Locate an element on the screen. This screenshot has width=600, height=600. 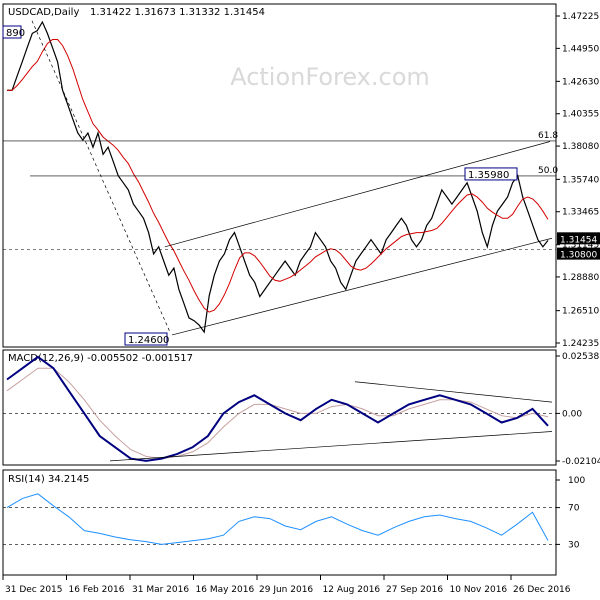
x-tick-label: 29 Jun 2016 is located at coordinates (286, 590).